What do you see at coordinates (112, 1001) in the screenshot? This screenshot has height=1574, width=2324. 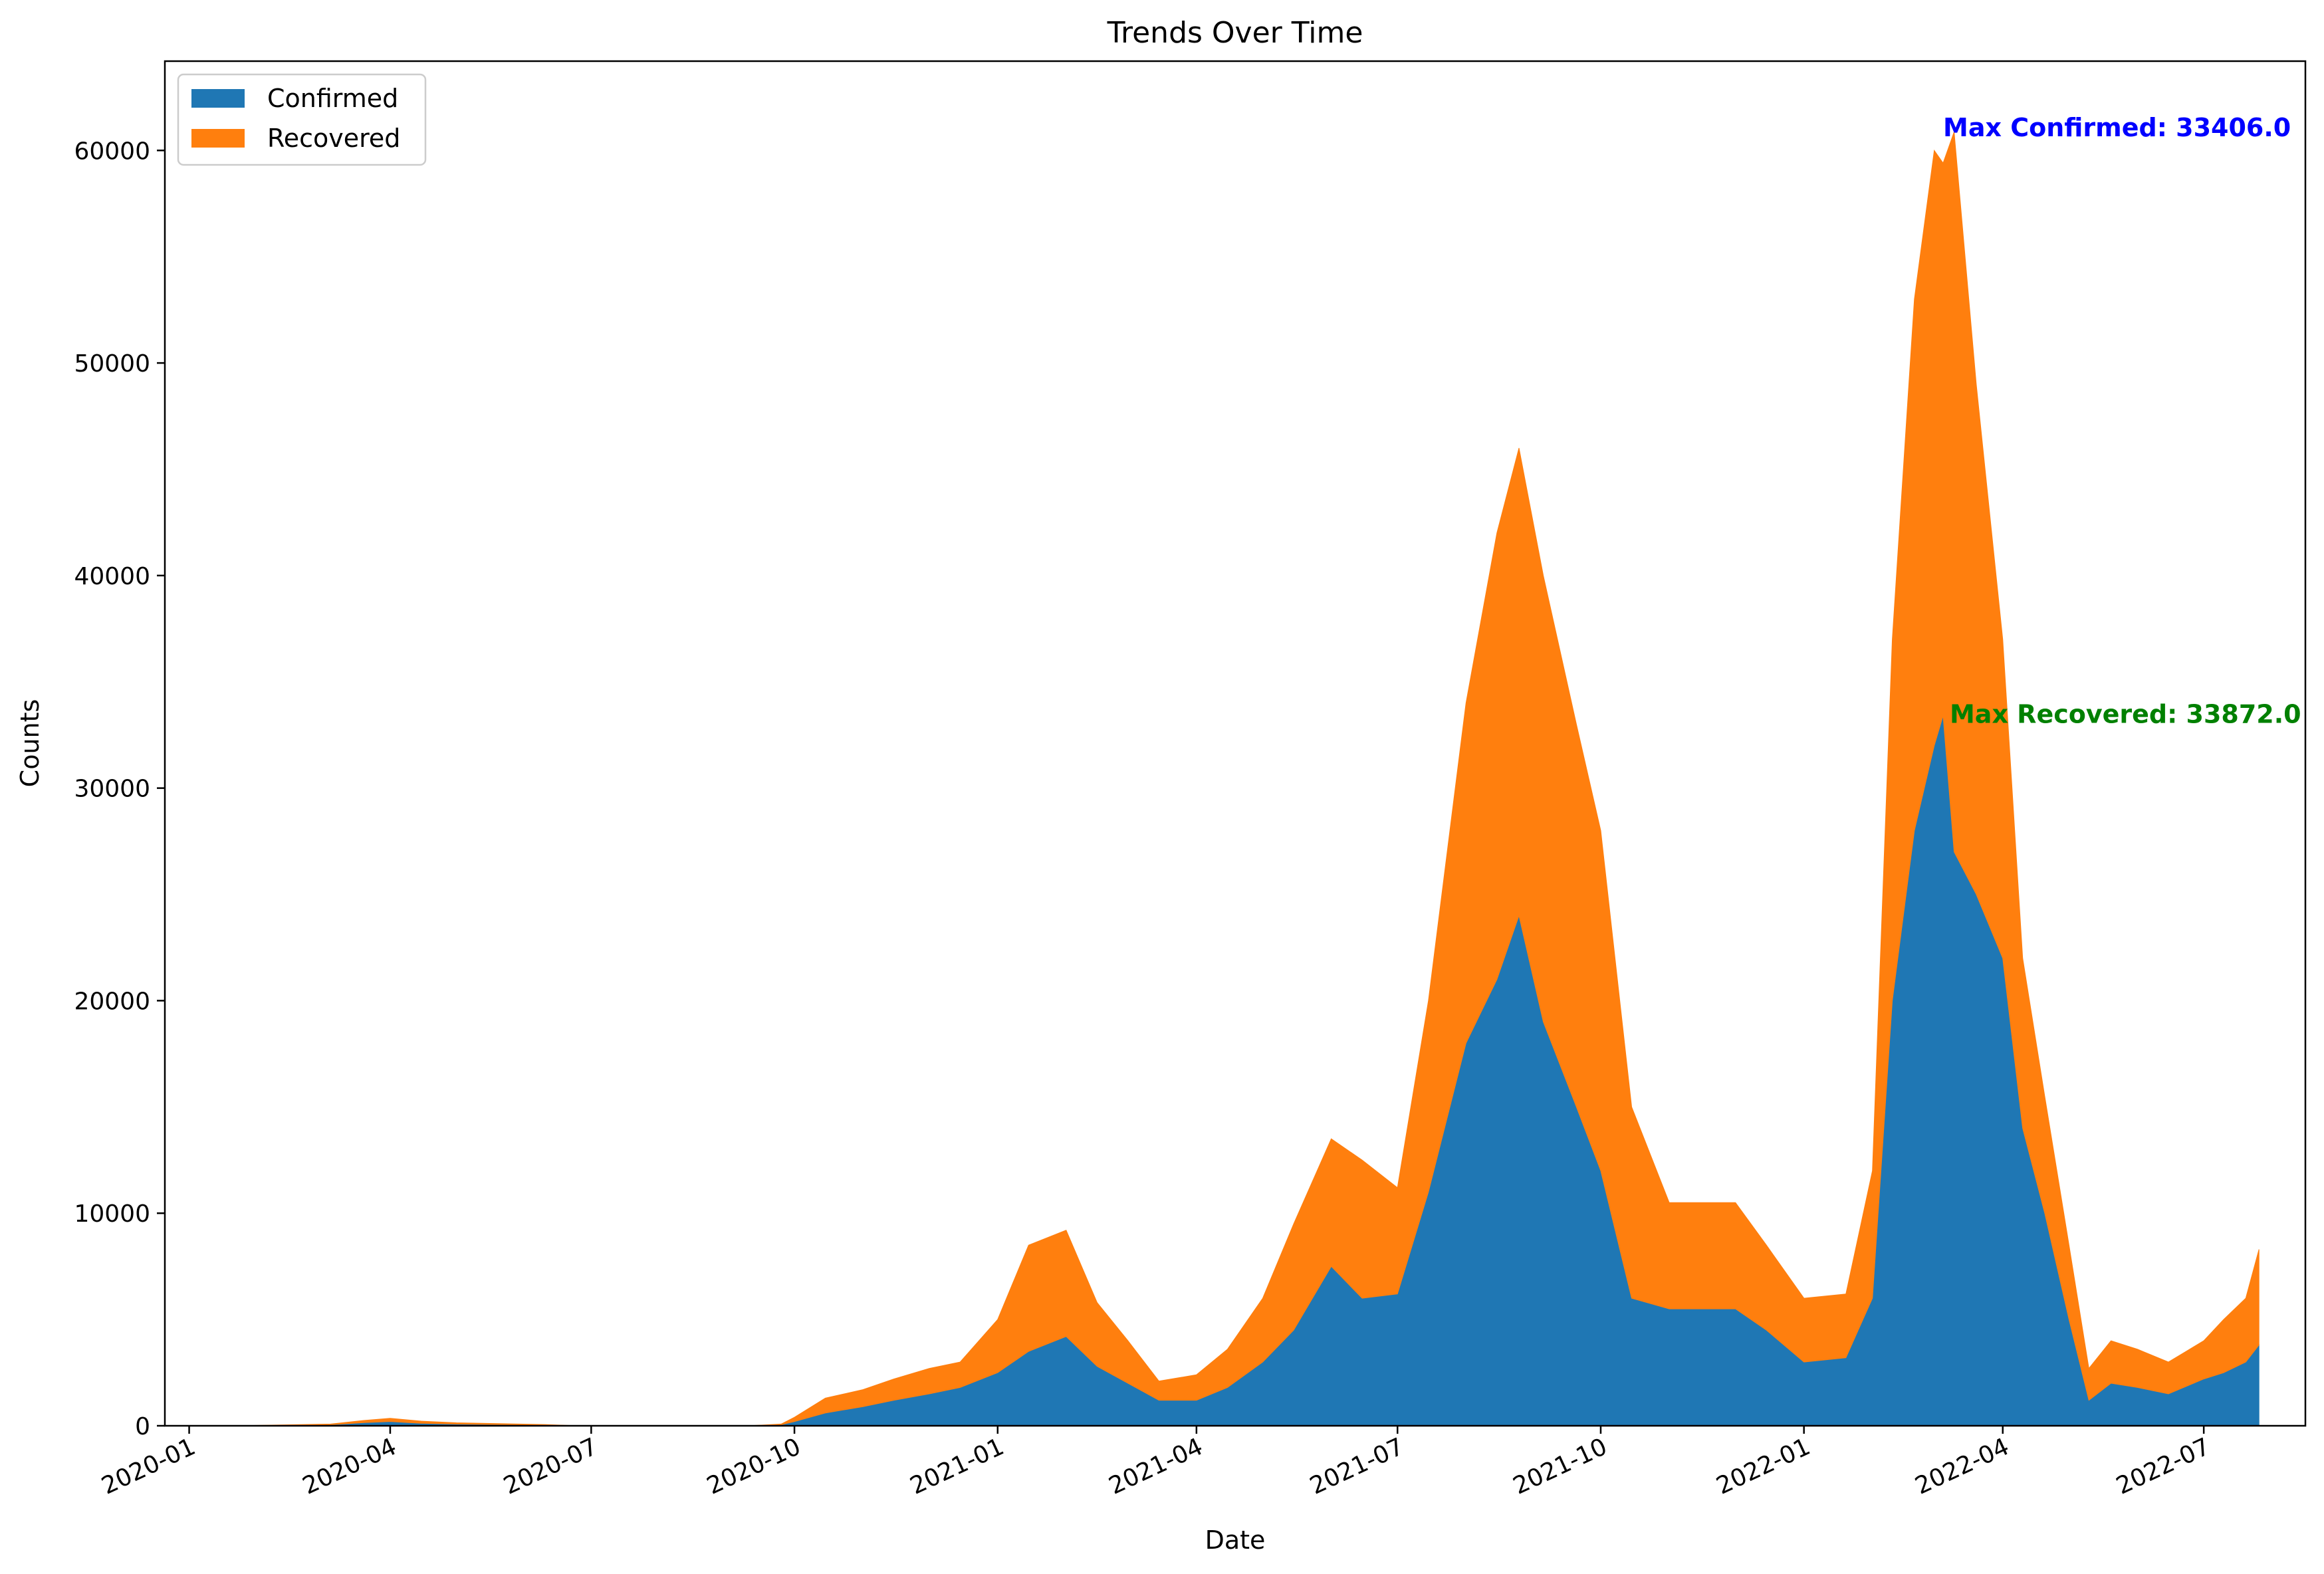 I see `y-tick-label: 20000` at bounding box center [112, 1001].